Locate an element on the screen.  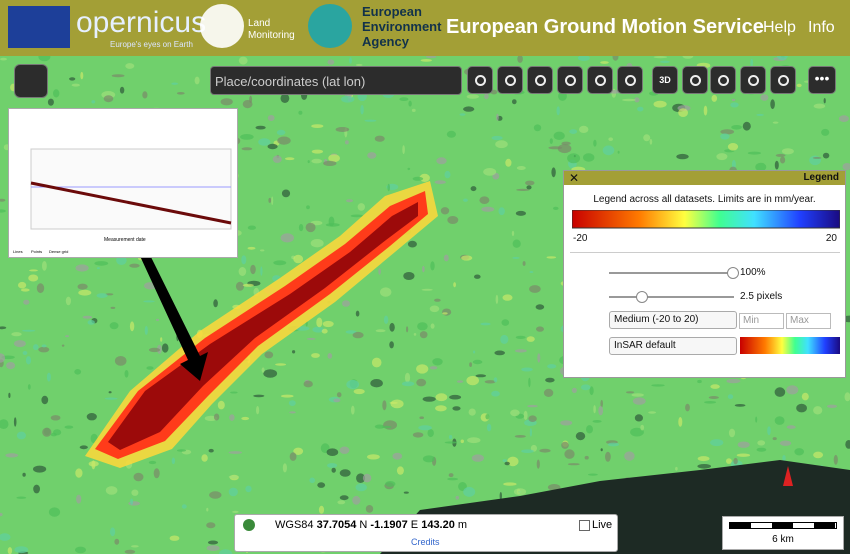
more-button: ••• is located at coordinates (822, 80).